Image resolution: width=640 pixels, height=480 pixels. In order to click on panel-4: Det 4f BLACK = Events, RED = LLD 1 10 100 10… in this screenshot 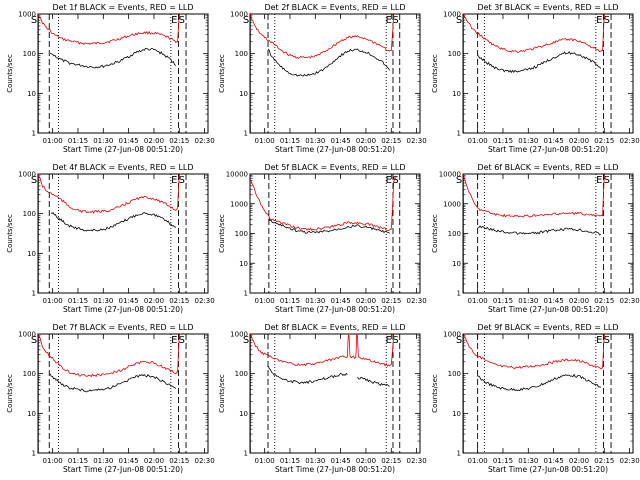, I will do `click(110, 238)`.